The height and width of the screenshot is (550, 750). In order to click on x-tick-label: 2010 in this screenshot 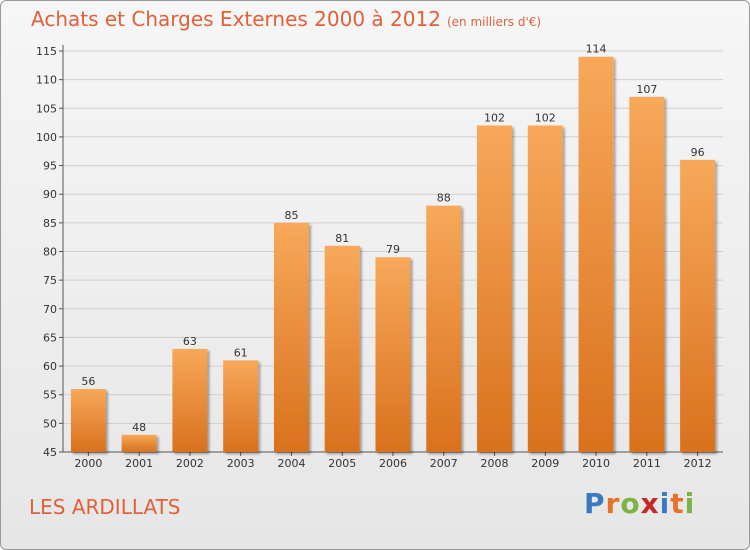, I will do `click(596, 463)`.